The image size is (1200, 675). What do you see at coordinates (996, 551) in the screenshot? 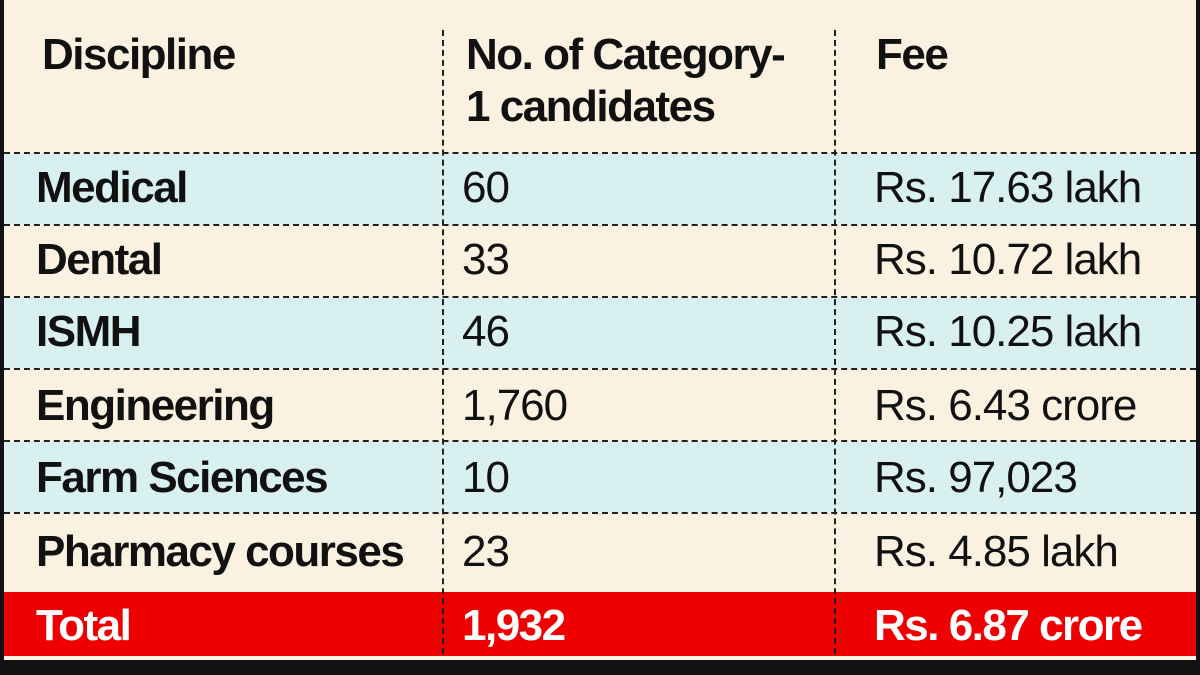
I see `row-fee: Rs. 4.85 lakh` at bounding box center [996, 551].